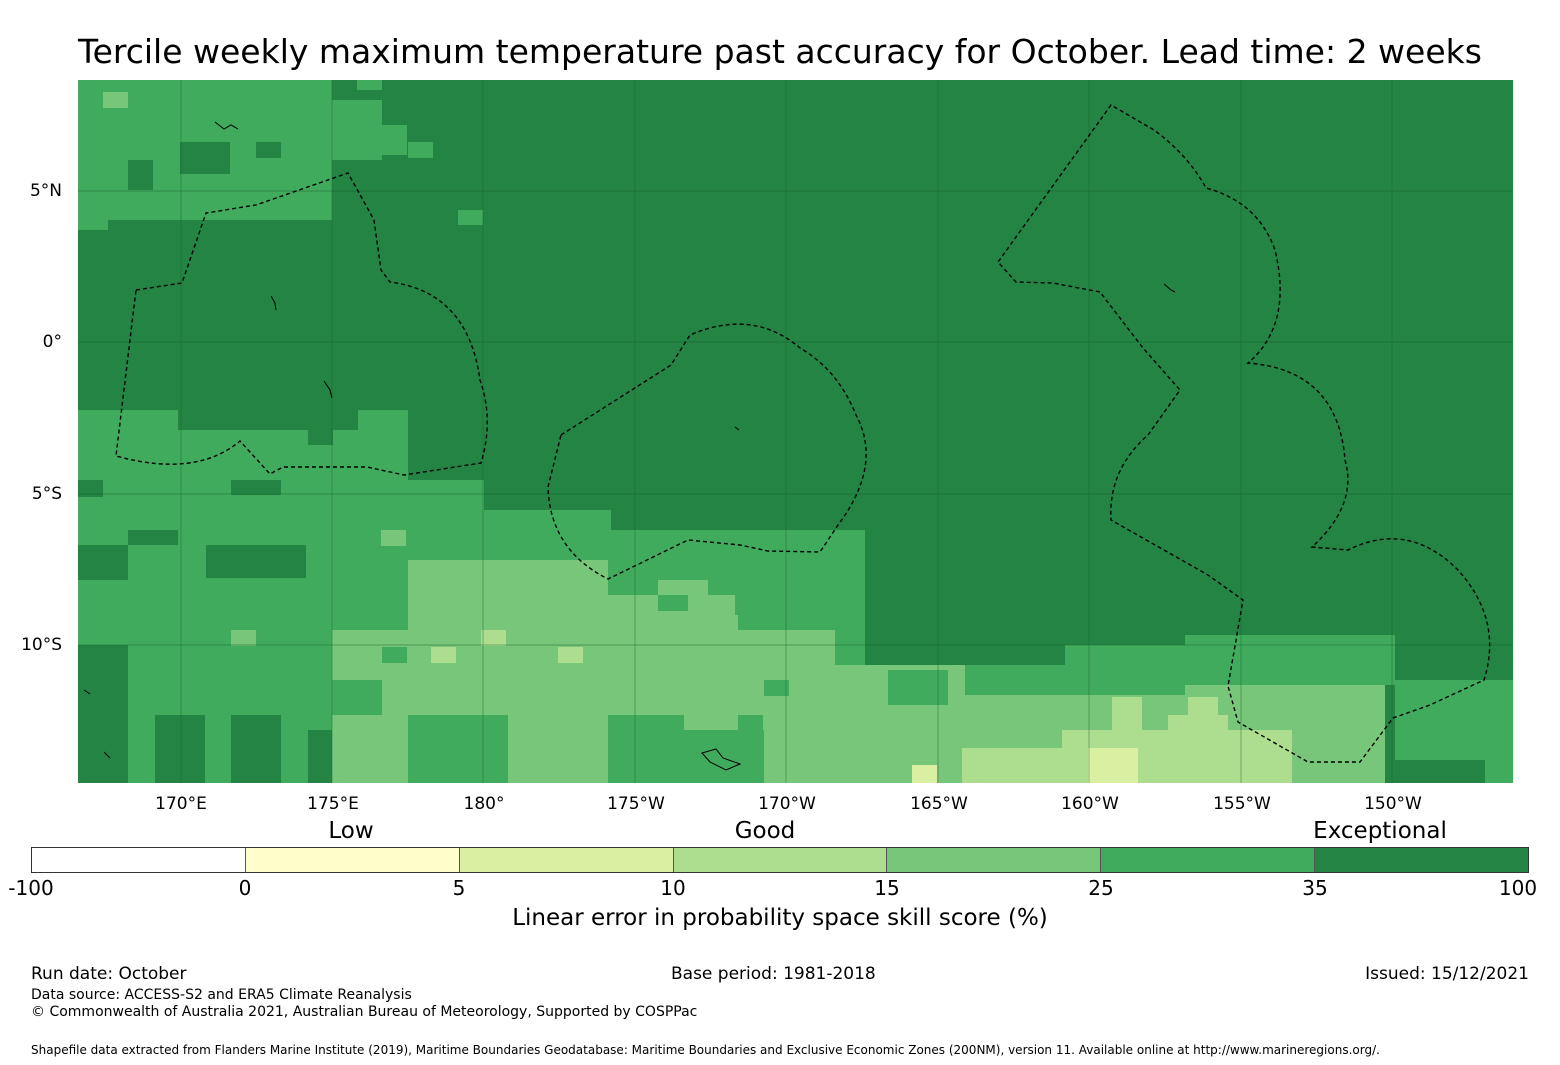  What do you see at coordinates (333, 804) in the screenshot?
I see `lon-label-175e: 175°E` at bounding box center [333, 804].